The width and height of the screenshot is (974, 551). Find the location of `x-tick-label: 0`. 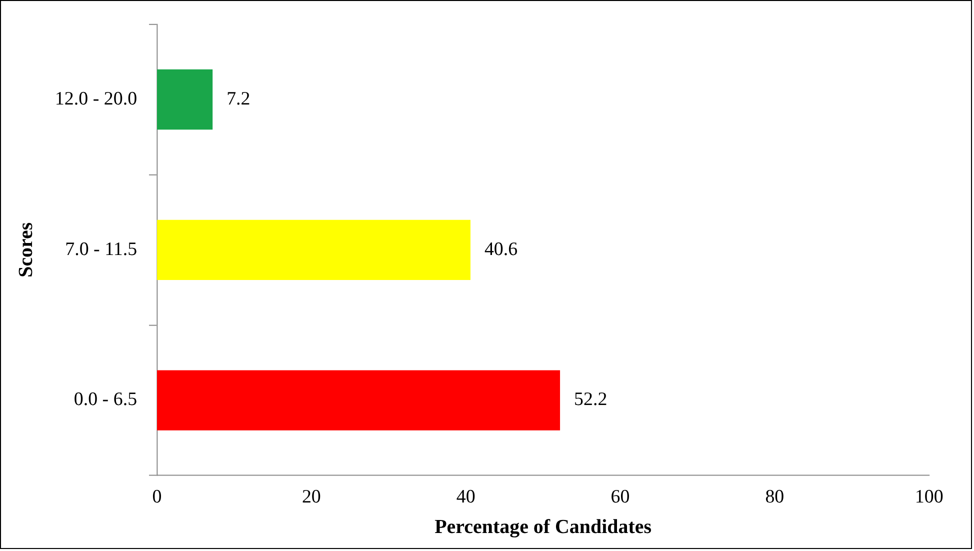

x-tick-label: 0 is located at coordinates (157, 497).